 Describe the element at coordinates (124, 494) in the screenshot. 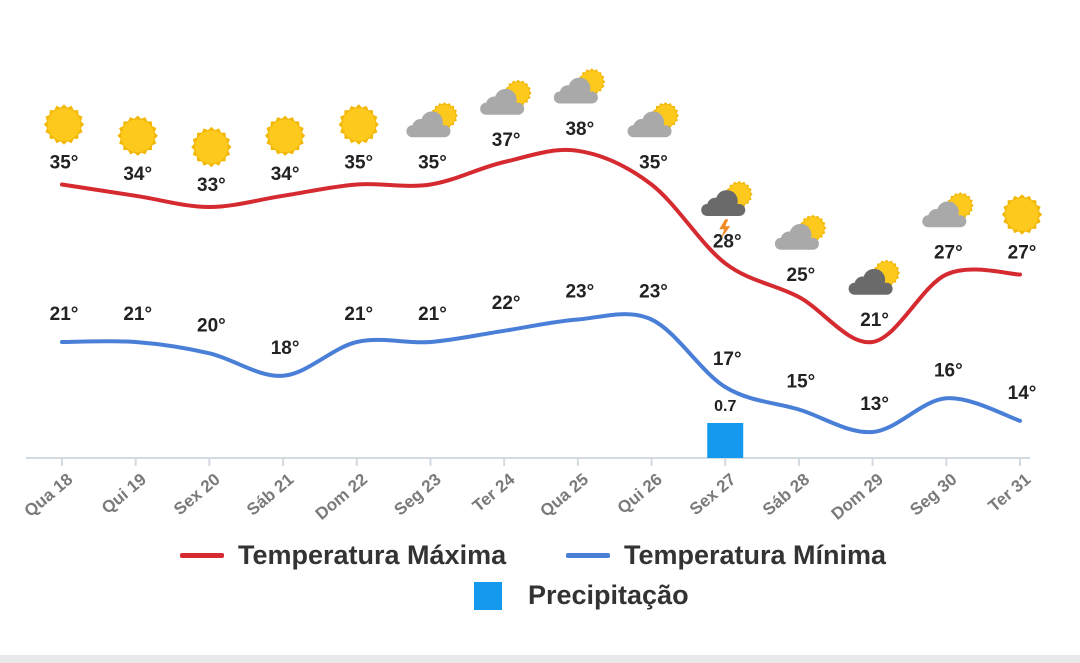

I see `x-tick-label: Qui 19` at that location.